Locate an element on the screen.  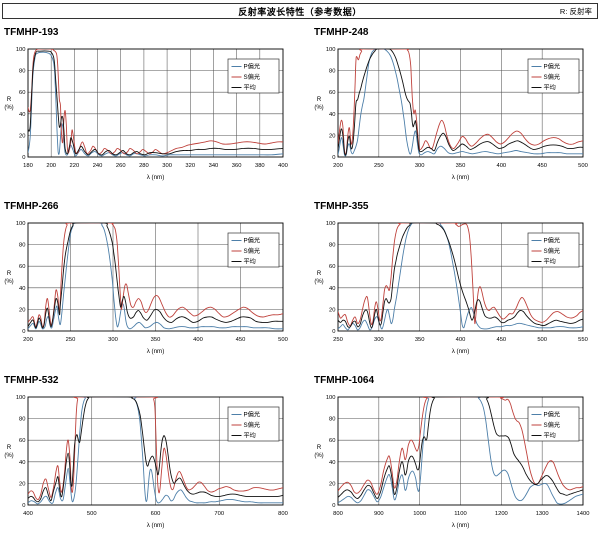
y-tick-label: 60 is located at coordinates (22, 93).